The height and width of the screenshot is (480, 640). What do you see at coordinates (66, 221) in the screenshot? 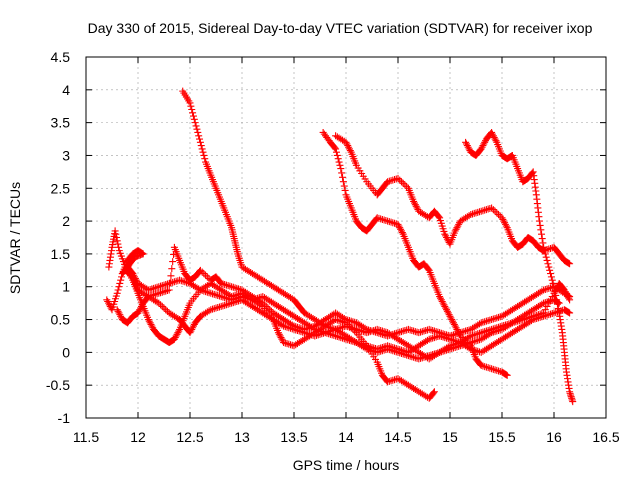
I see `y-tick-label: 2` at bounding box center [66, 221].